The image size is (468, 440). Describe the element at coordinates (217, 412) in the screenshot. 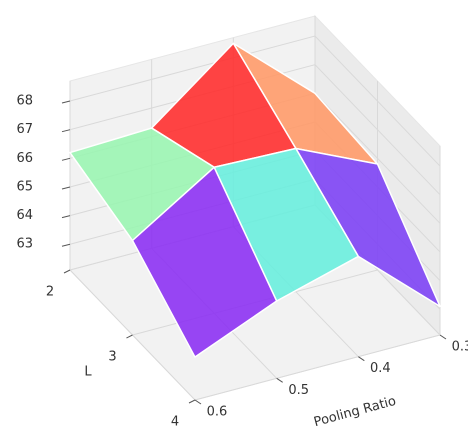

I see `x-tick-label: 0.6` at that location.